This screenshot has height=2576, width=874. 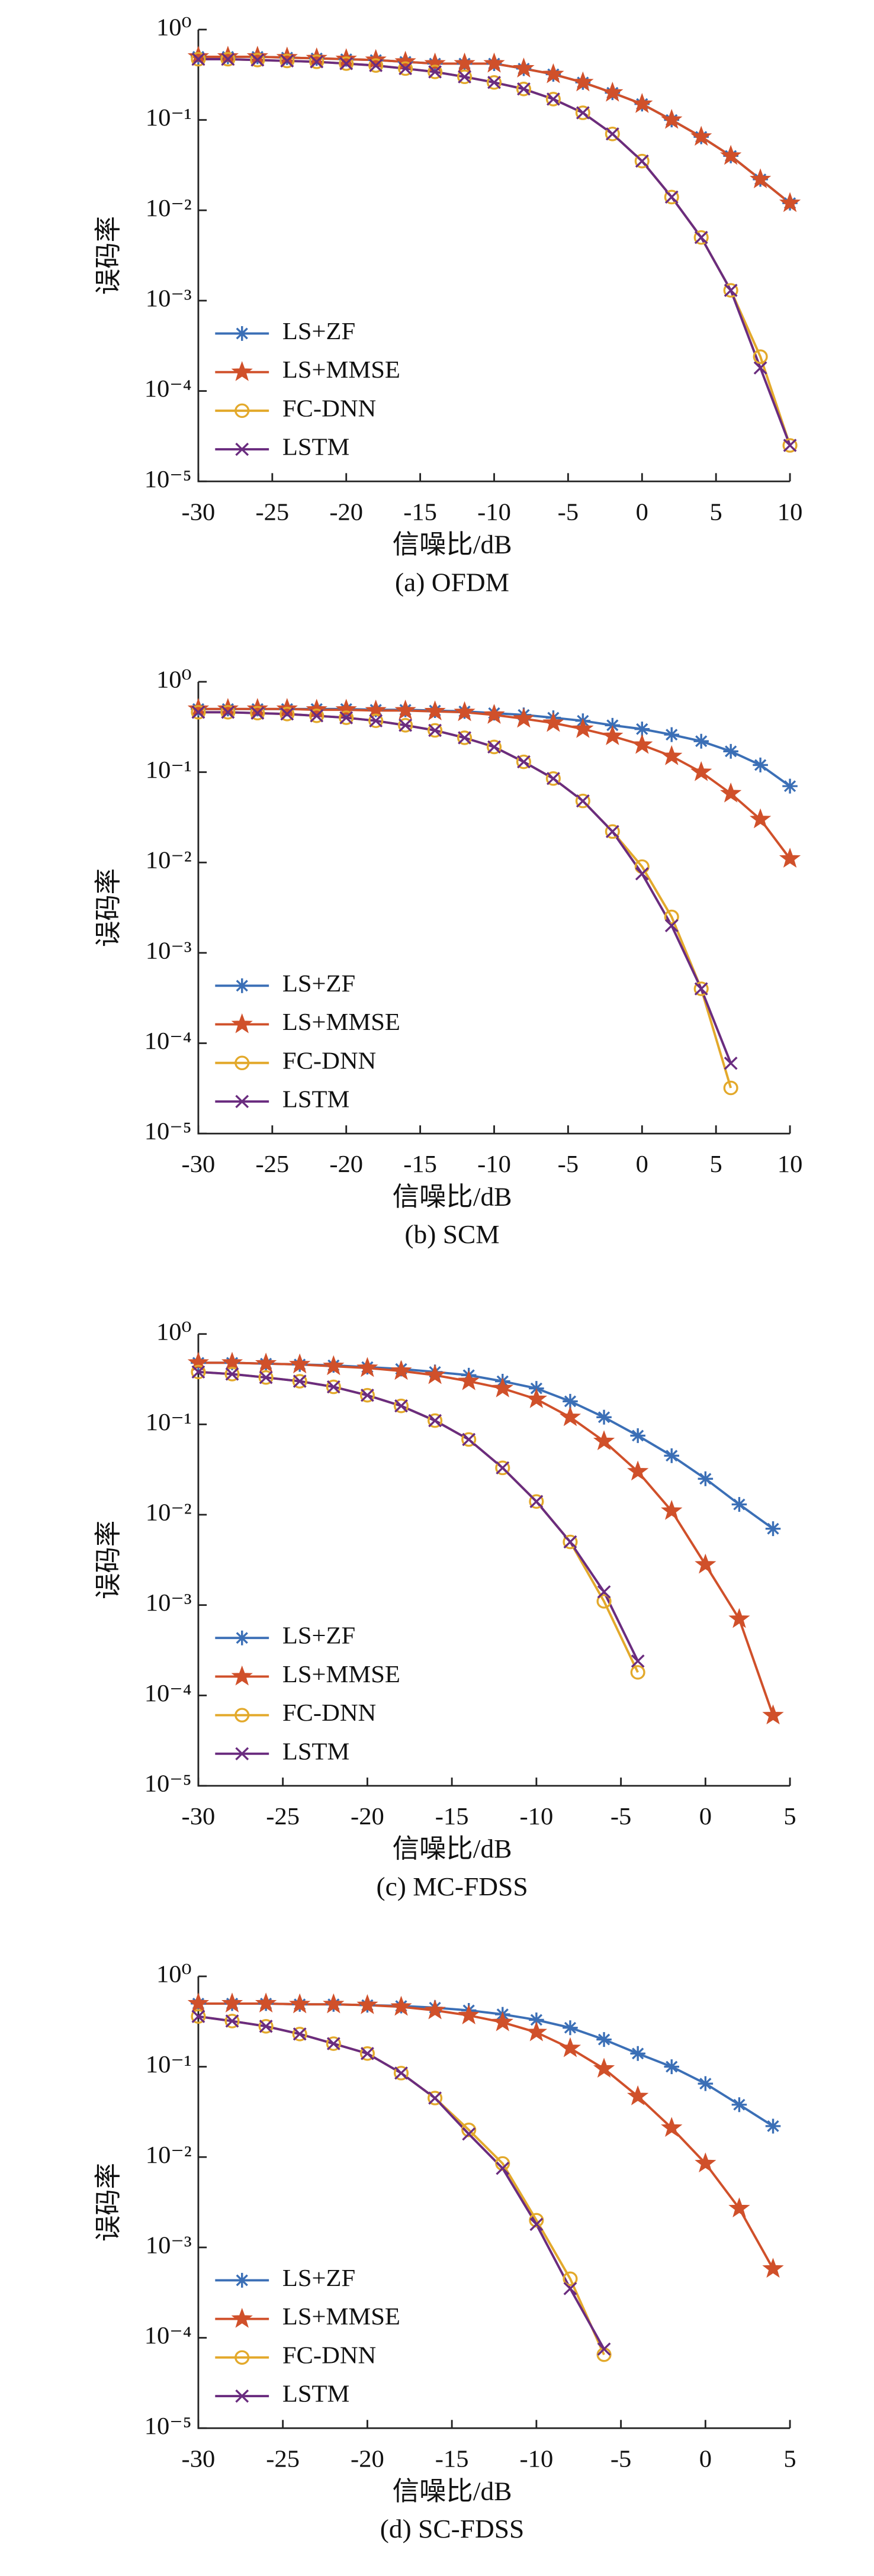 I want to click on y-tick-label: 10⁰, so click(x=174, y=680).